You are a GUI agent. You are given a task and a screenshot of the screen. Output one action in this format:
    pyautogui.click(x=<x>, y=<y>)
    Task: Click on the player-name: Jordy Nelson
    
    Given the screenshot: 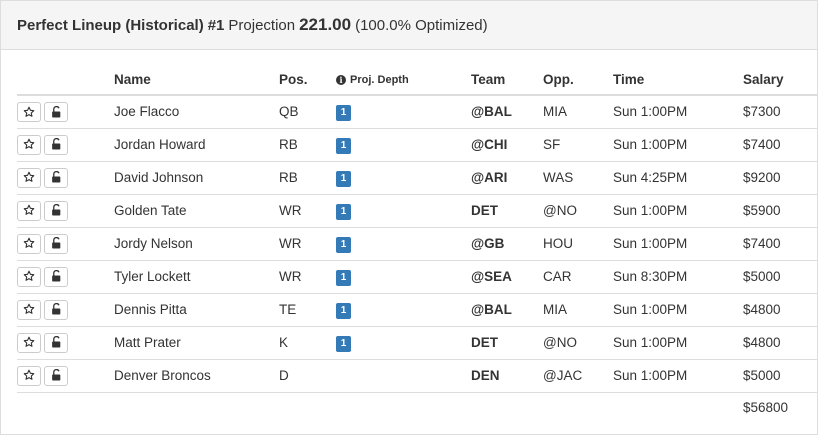 What is the action you would take?
    pyautogui.click(x=196, y=244)
    